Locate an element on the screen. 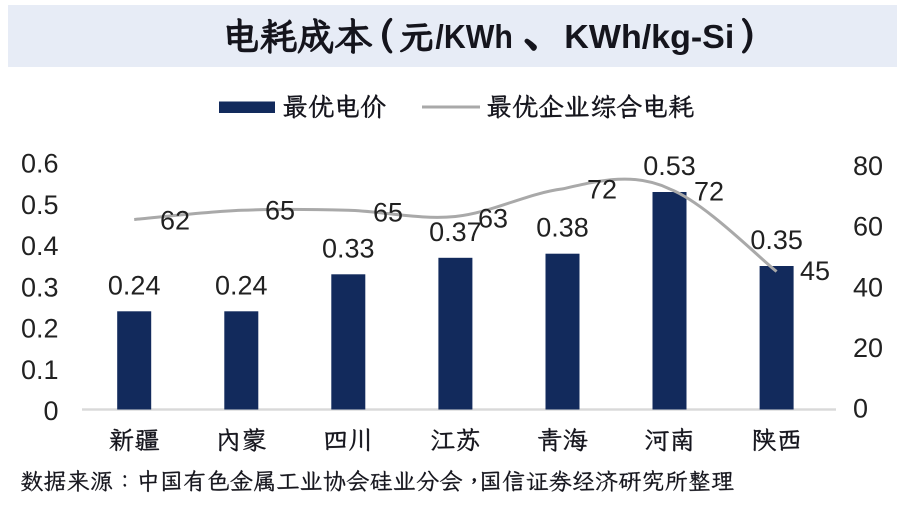 The width and height of the screenshot is (900, 515). svg-text: 0.35 is located at coordinates (776, 240).